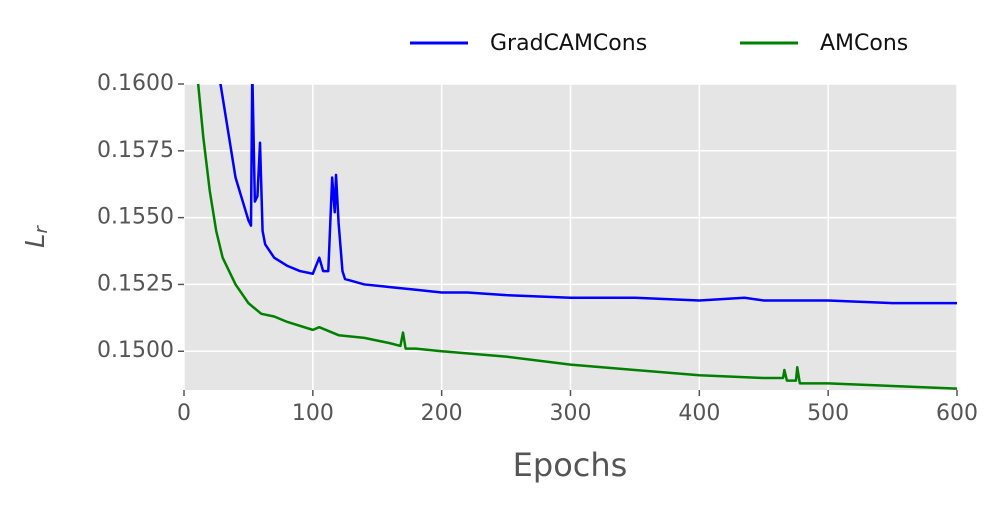  Describe the element at coordinates (135, 217) in the screenshot. I see `y-tick-label: 0.1550` at that location.